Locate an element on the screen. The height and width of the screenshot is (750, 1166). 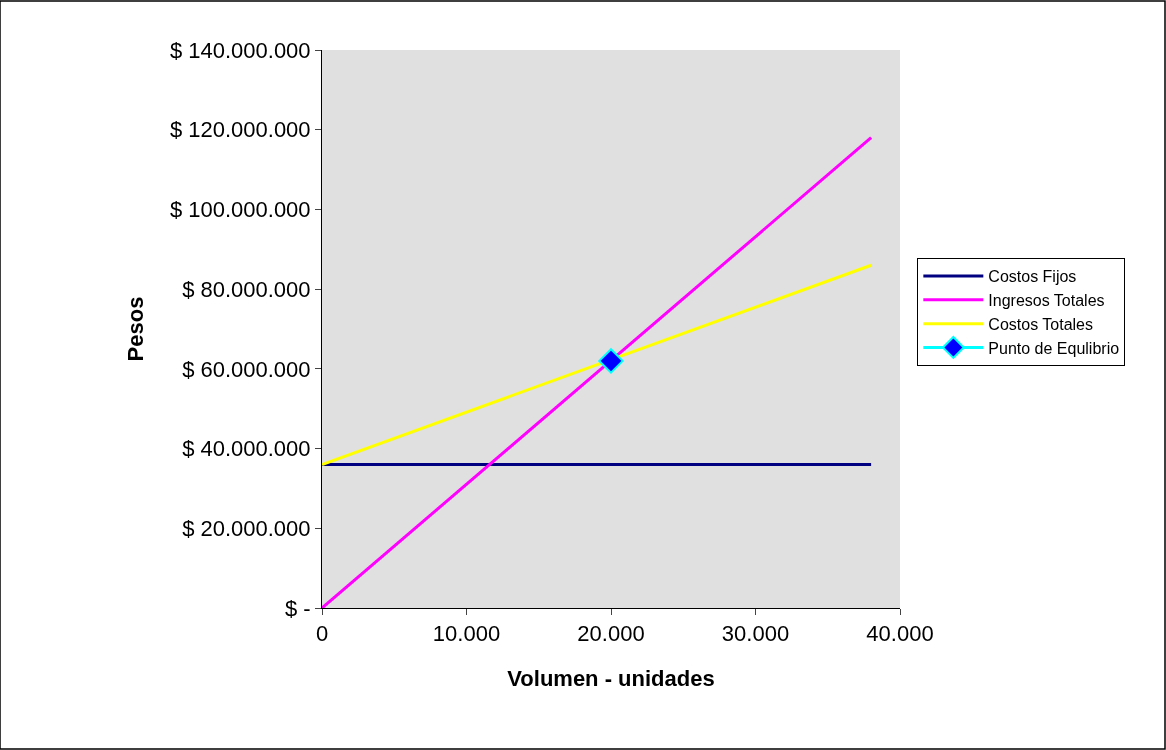
y-axis-title: Pesos is located at coordinates (135, 329).